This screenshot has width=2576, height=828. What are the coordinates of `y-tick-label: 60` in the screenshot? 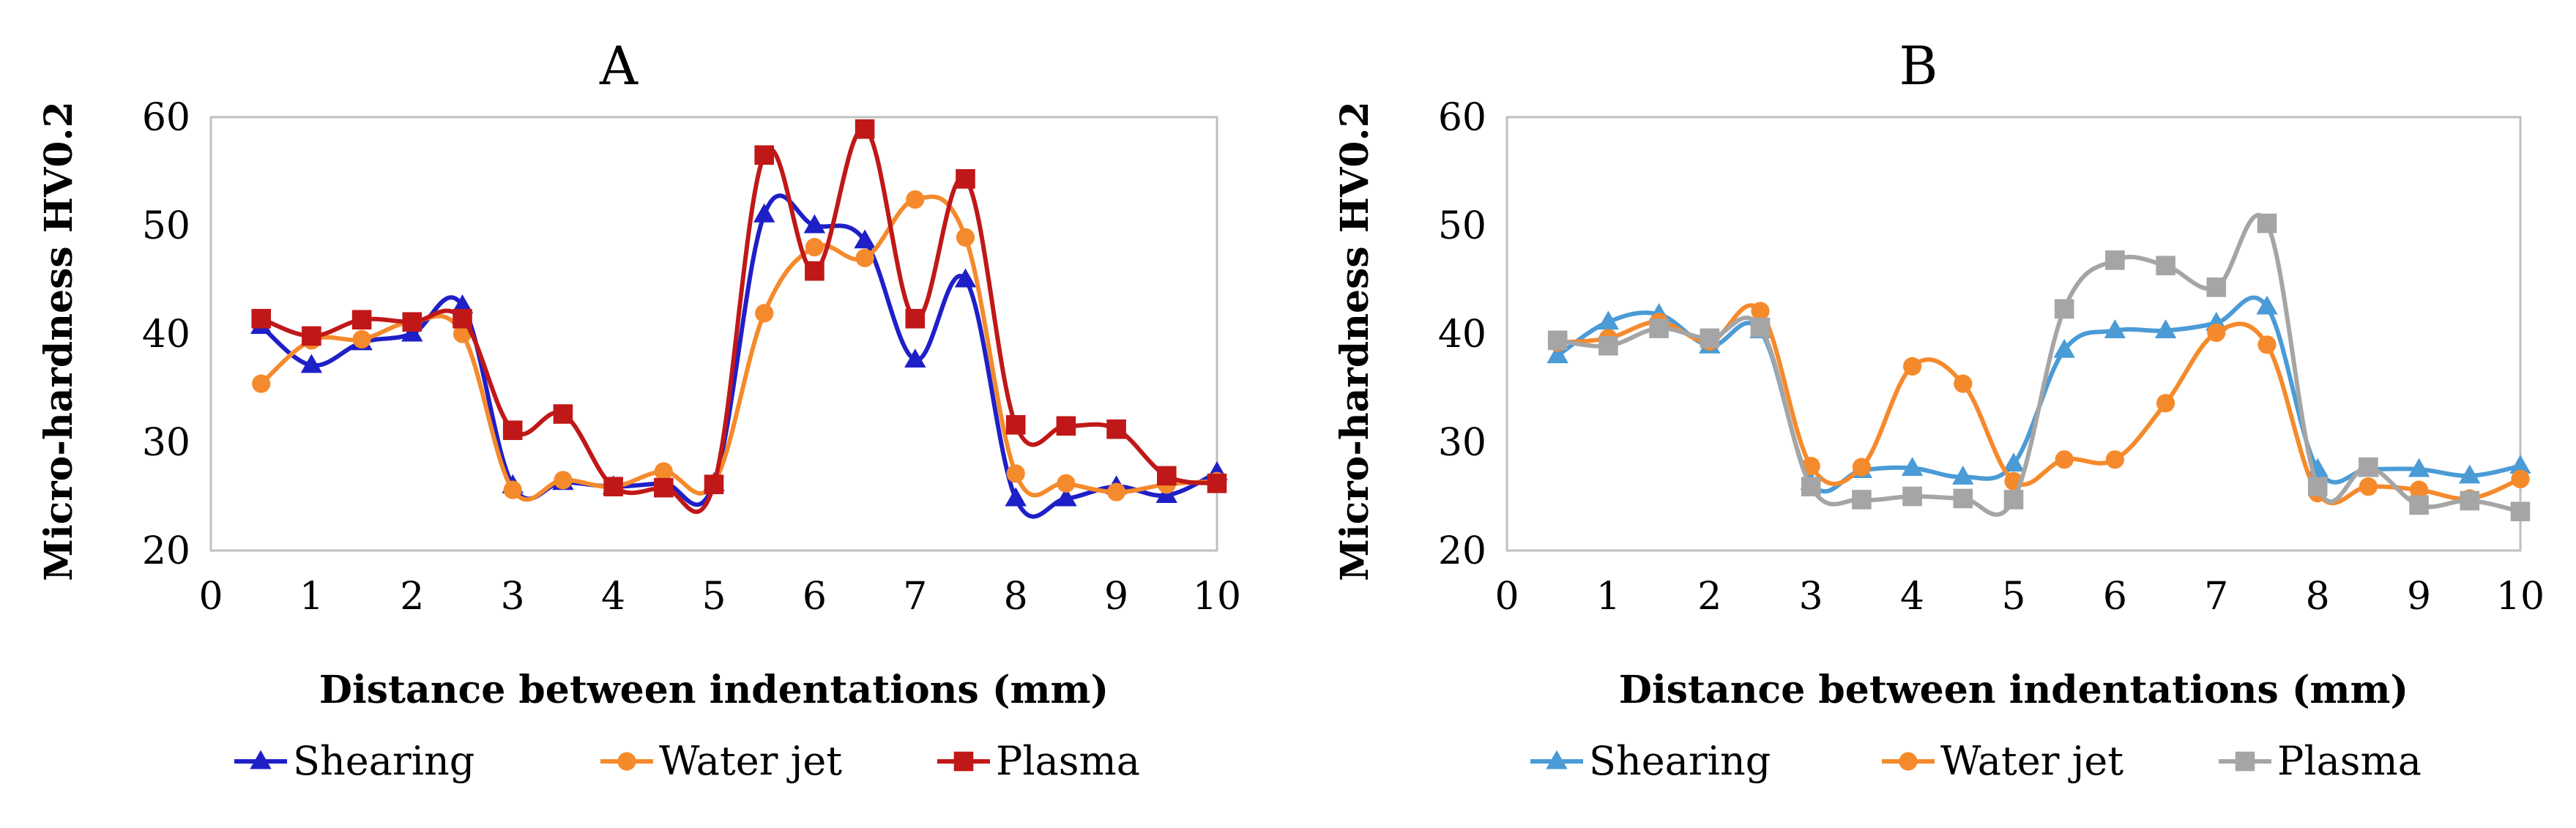 It's located at (166, 118).